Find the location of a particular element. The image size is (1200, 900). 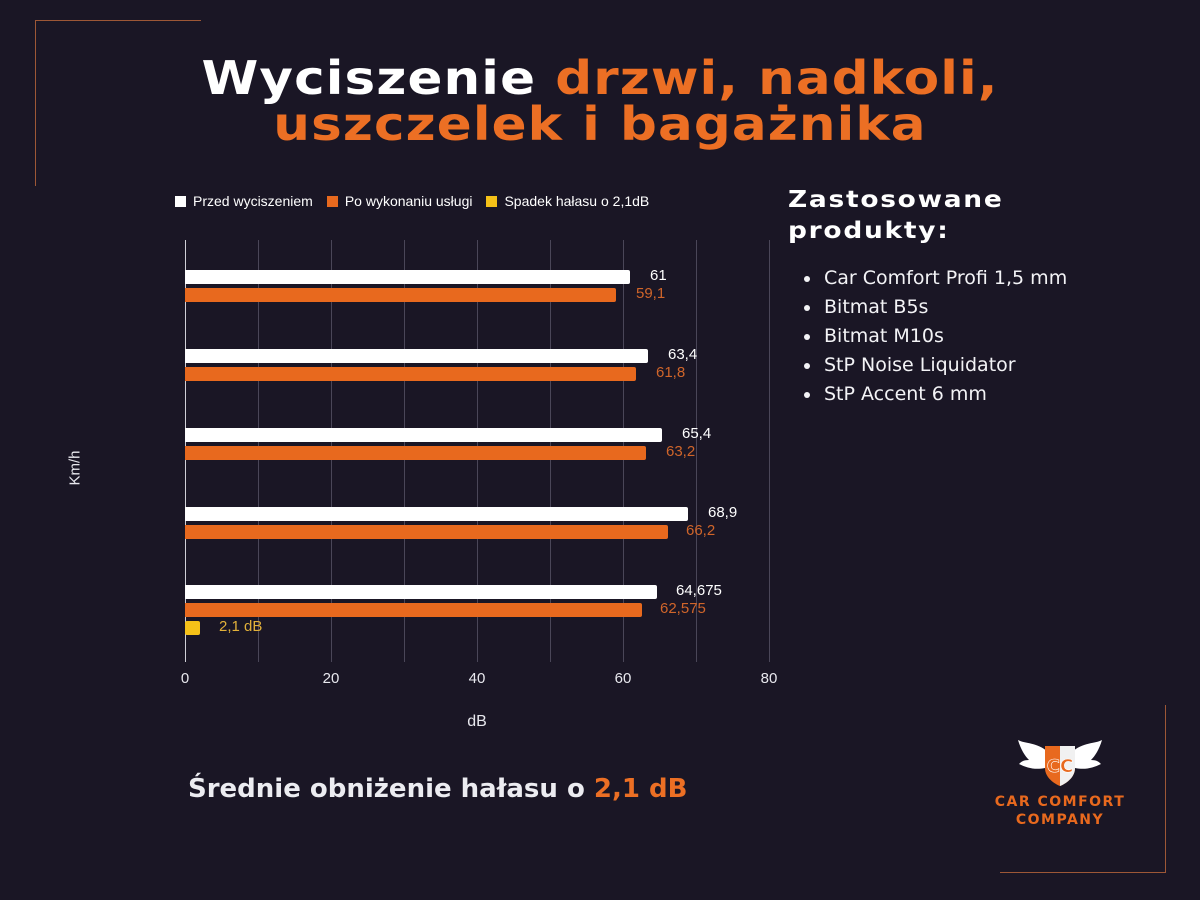

title-white-part: Wyciszenie is located at coordinates (378, 78).